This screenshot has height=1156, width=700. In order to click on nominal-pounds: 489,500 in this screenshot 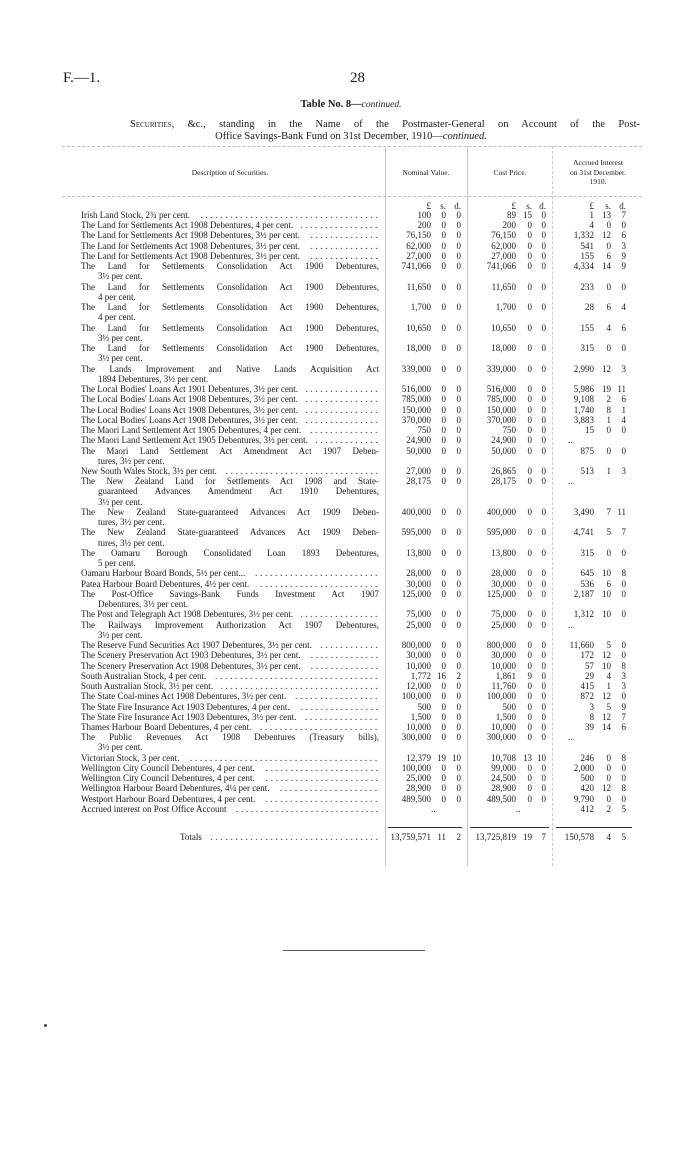, I will do `click(416, 798)`.